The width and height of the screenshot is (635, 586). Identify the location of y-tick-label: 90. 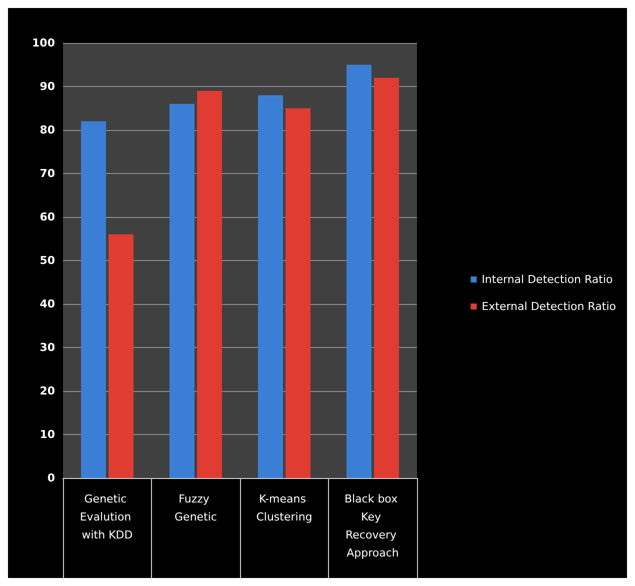
(48, 86).